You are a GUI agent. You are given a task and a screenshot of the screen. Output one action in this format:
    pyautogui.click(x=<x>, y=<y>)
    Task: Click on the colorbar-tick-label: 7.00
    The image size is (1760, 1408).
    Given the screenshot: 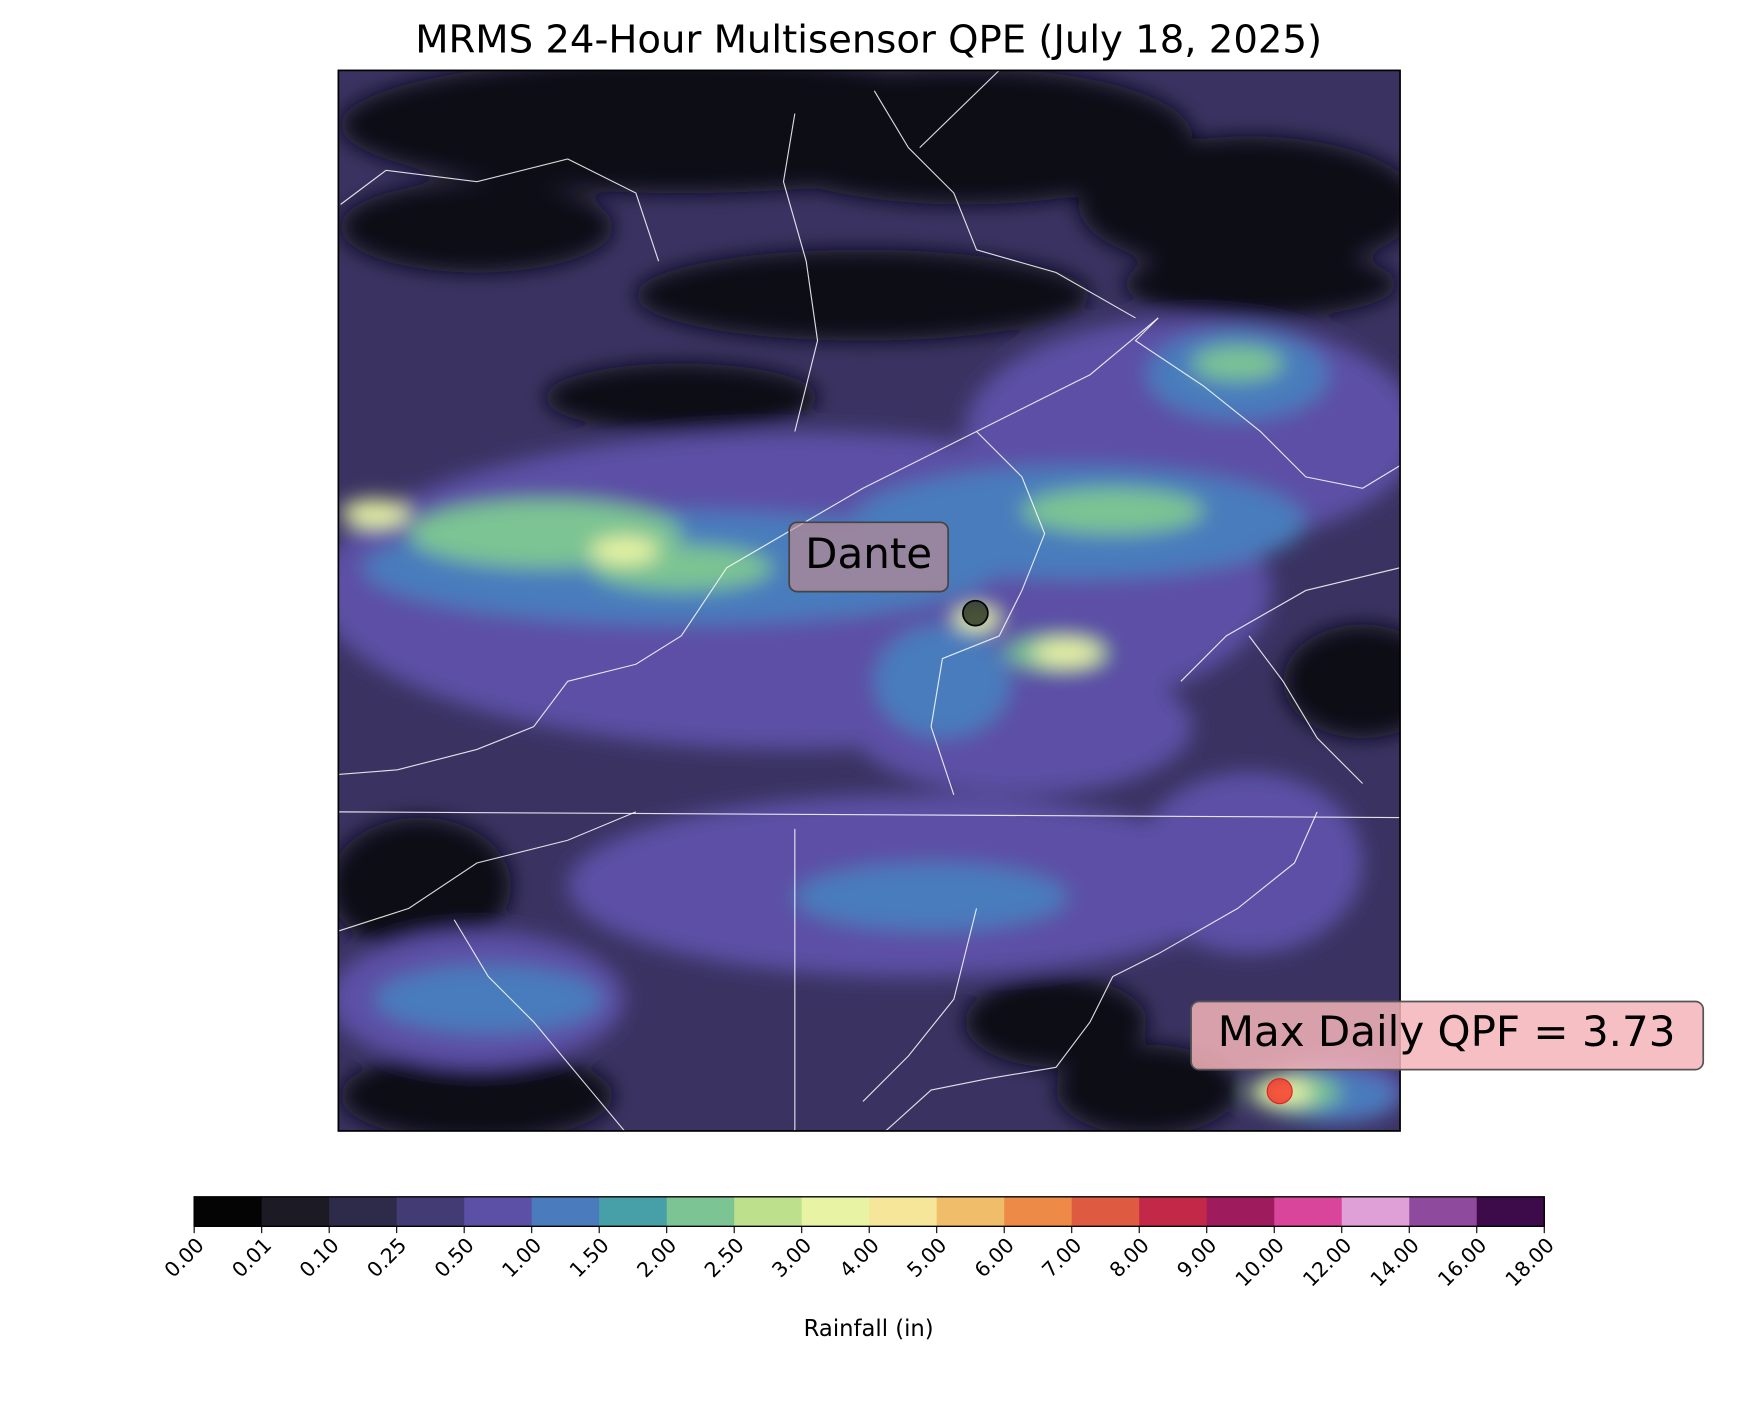 What is the action you would take?
    pyautogui.click(x=1061, y=1257)
    